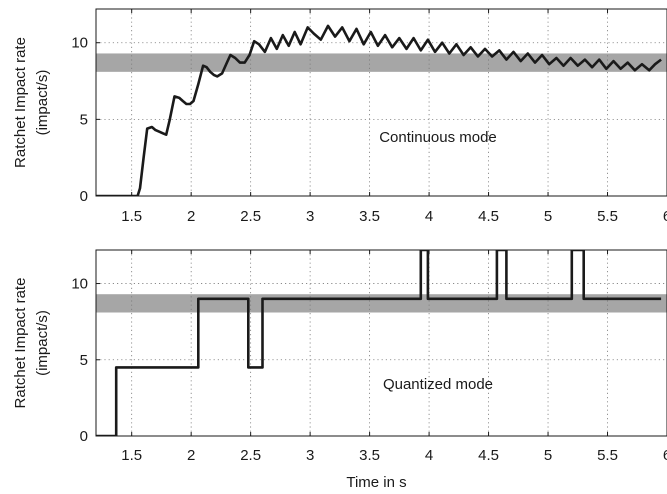 The width and height of the screenshot is (667, 494). Describe the element at coordinates (376, 482) in the screenshot. I see `x-axis-title: Time in s` at that location.